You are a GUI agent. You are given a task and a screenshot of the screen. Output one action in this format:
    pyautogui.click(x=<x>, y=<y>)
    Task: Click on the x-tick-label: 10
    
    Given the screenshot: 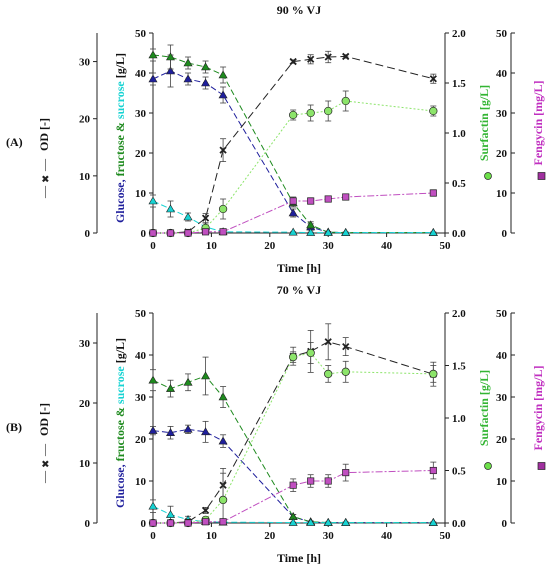 What is the action you would take?
    pyautogui.click(x=212, y=246)
    